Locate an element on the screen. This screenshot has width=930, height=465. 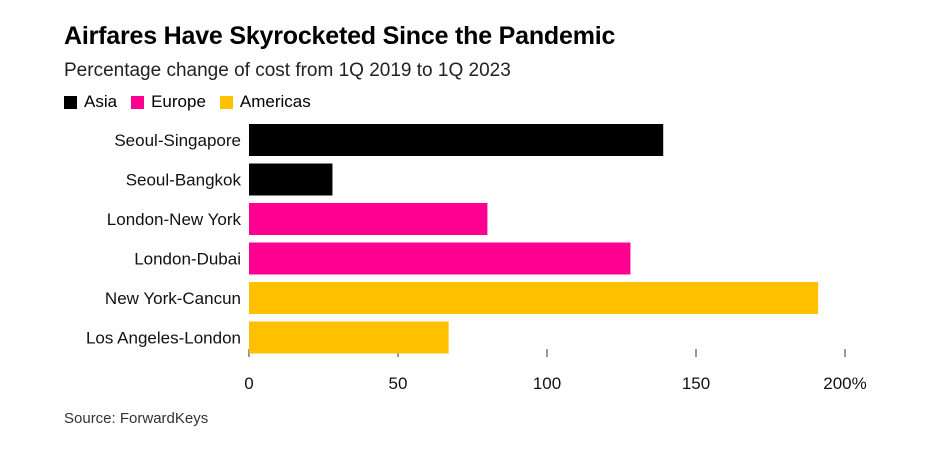
legend: Asia Europe Americas is located at coordinates (194, 102).